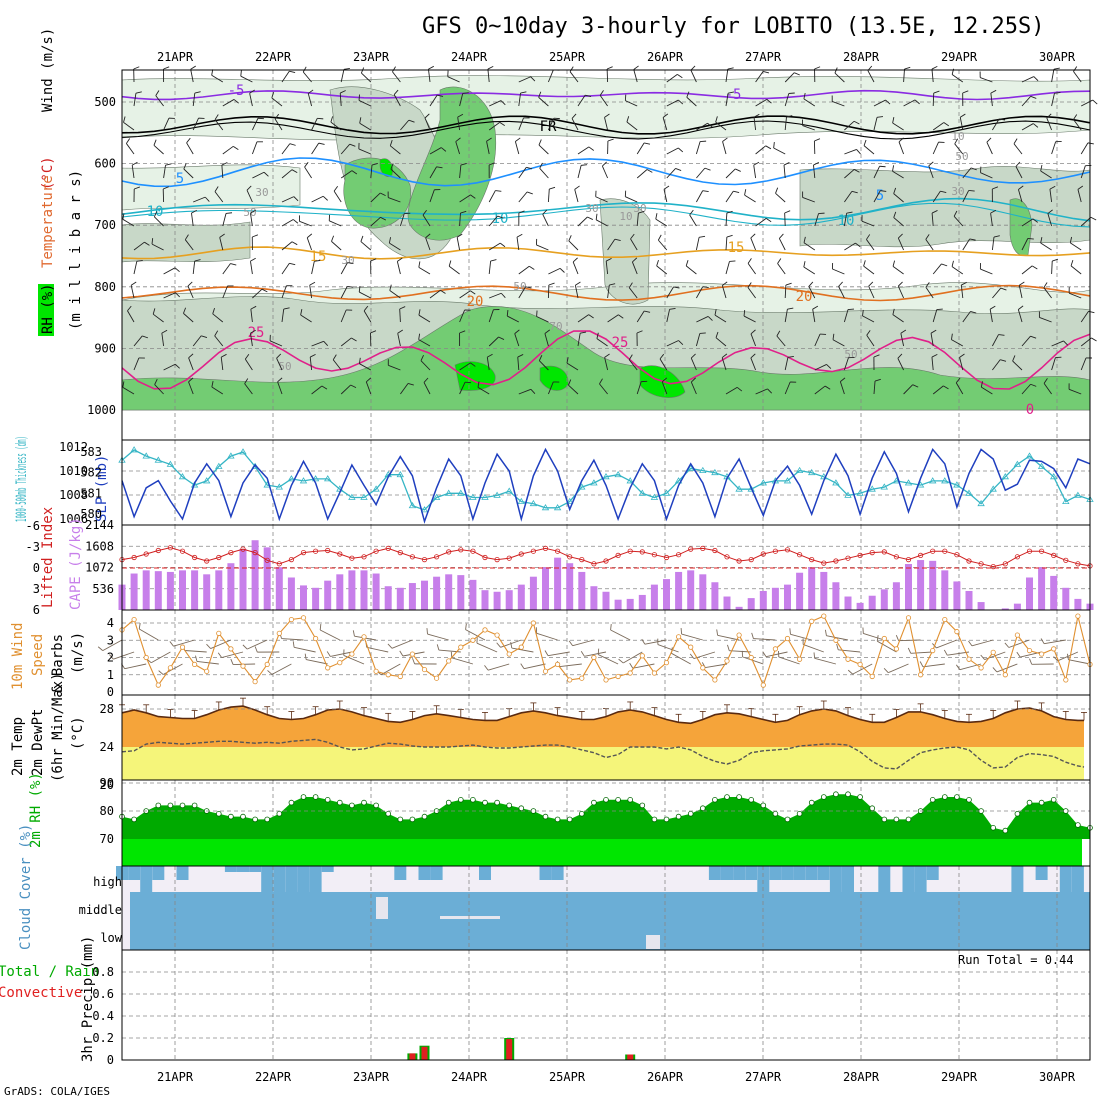 The width and height of the screenshot is (1100, 1100). What do you see at coordinates (49, 972) in the screenshot?
I see `precip-legend-total: Total / Rain` at bounding box center [49, 972].